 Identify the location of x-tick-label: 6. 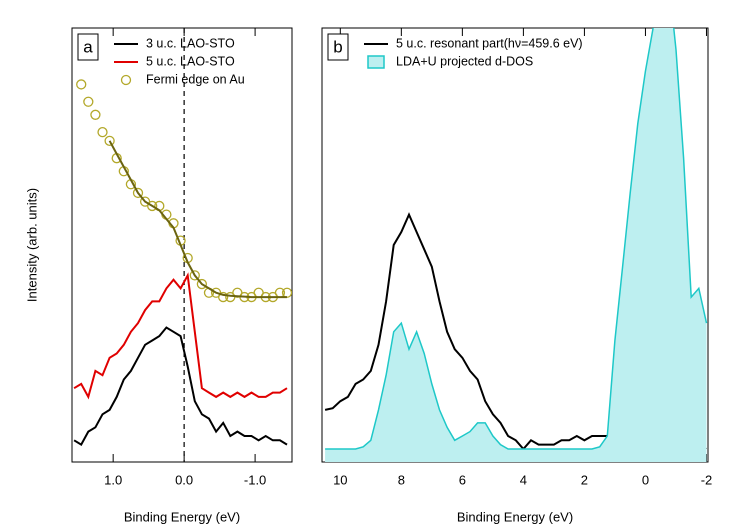
(462, 479).